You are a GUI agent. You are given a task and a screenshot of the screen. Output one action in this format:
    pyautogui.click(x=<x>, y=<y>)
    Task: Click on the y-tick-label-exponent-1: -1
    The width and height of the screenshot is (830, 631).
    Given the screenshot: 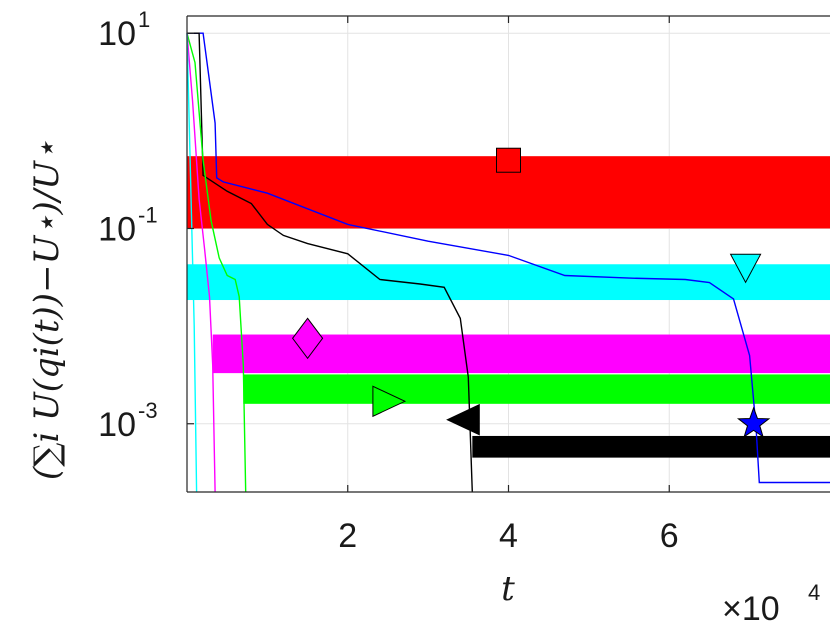 What is the action you would take?
    pyautogui.click(x=148, y=214)
    